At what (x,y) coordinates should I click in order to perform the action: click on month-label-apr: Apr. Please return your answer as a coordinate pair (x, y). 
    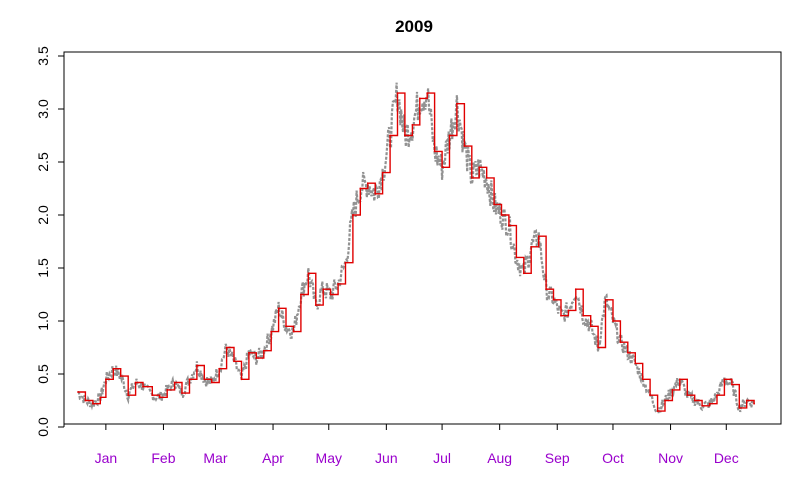
    Looking at the image, I should click on (273, 458).